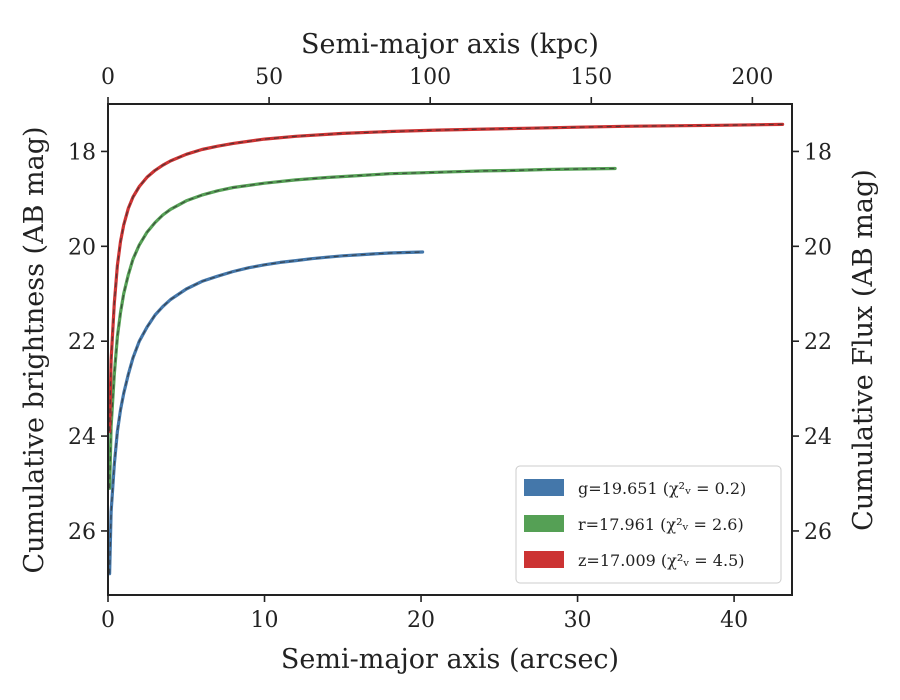  I want to click on right-y-tick-label: 22, so click(818, 342).